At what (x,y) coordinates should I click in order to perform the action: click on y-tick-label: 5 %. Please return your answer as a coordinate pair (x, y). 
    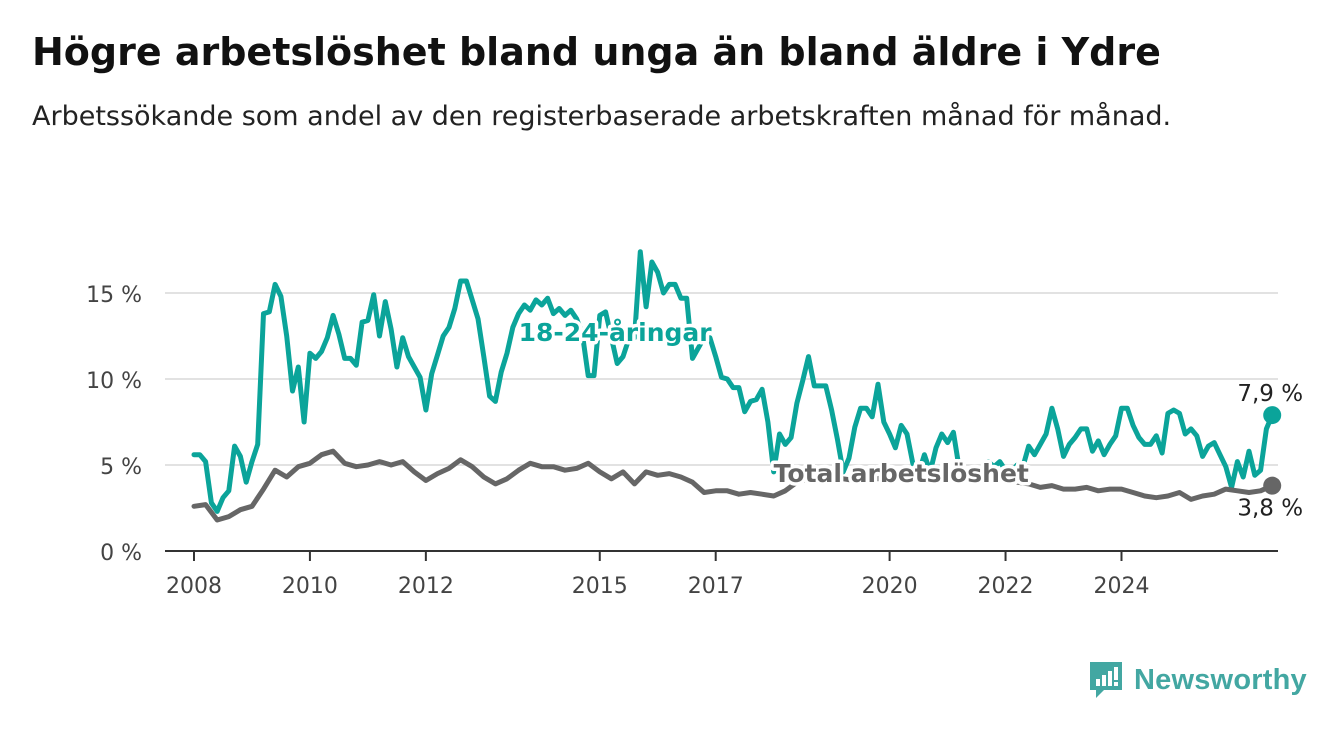
    Looking at the image, I should click on (121, 467).